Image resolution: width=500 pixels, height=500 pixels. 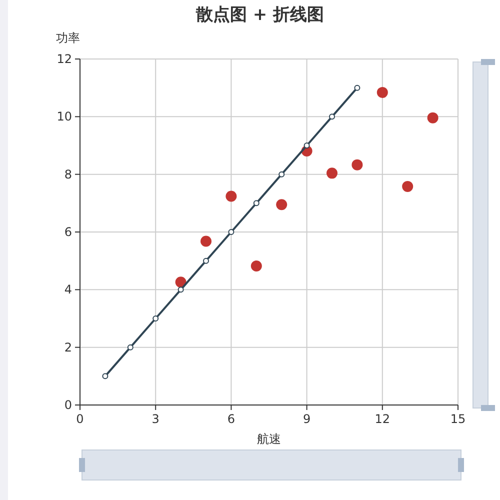 I want to click on y-axis-title: 功率, so click(x=68, y=38).